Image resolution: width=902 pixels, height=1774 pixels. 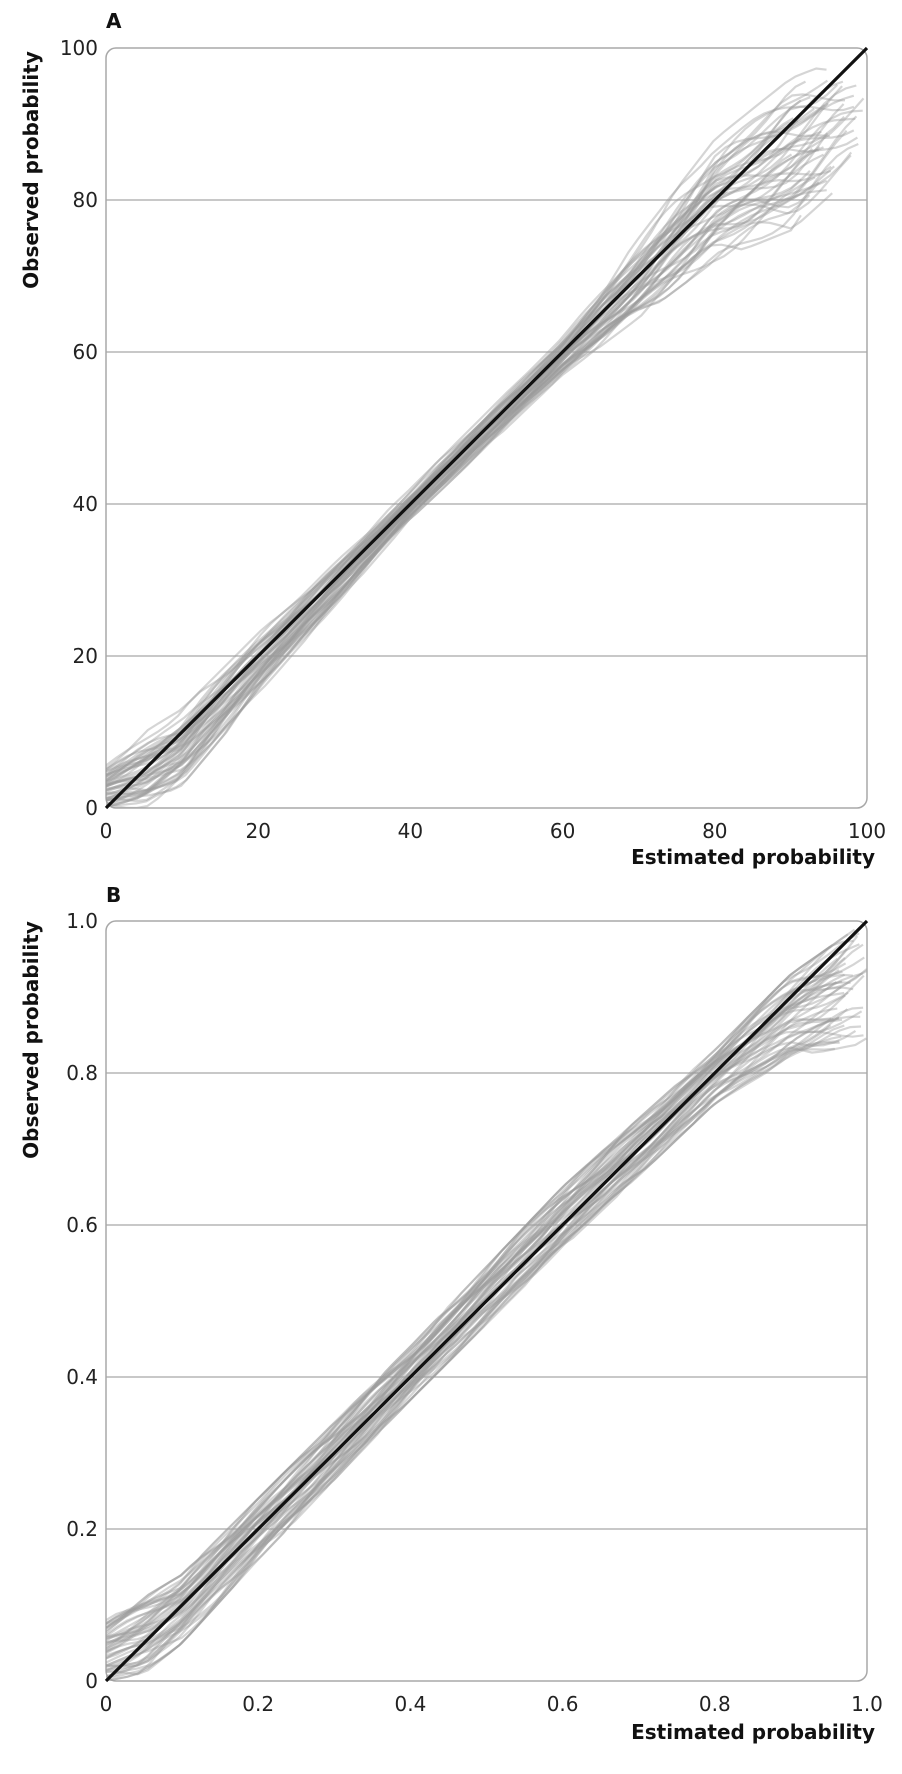 I want to click on y-tick-label: 0, so click(x=91, y=808).